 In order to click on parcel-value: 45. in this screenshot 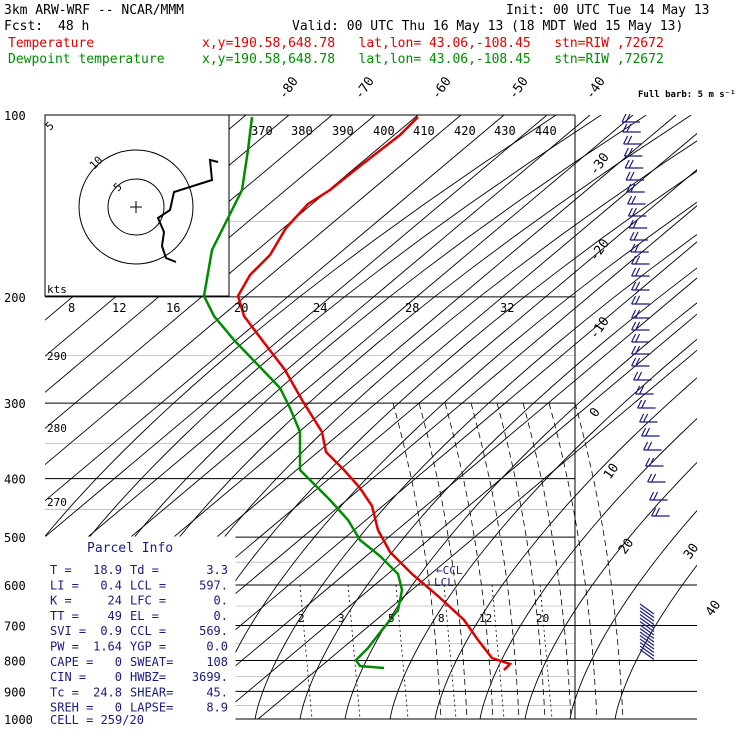, I will do `click(217, 692)`.